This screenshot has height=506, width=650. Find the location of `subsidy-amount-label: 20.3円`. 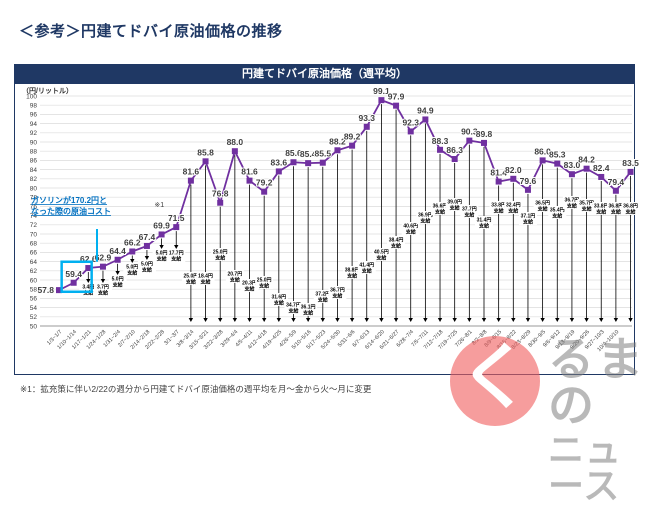

subsidy-amount-label: 20.3円 is located at coordinates (249, 283).